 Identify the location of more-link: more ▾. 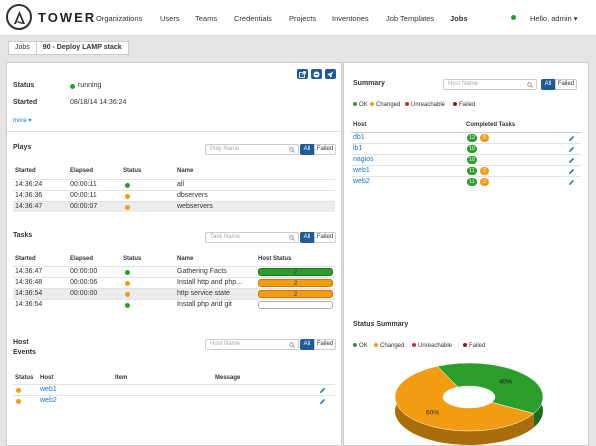
(22, 120).